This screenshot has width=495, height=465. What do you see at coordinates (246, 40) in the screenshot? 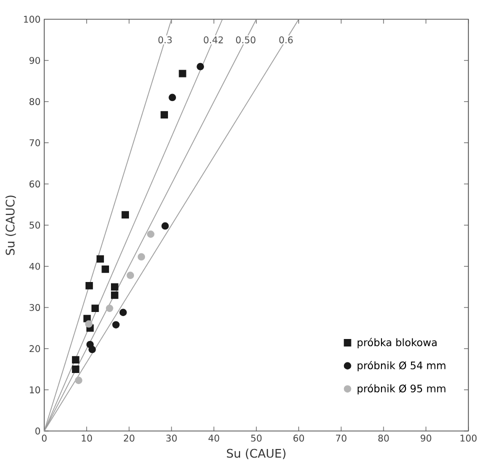
I see `series-label: 0.50` at bounding box center [246, 40].